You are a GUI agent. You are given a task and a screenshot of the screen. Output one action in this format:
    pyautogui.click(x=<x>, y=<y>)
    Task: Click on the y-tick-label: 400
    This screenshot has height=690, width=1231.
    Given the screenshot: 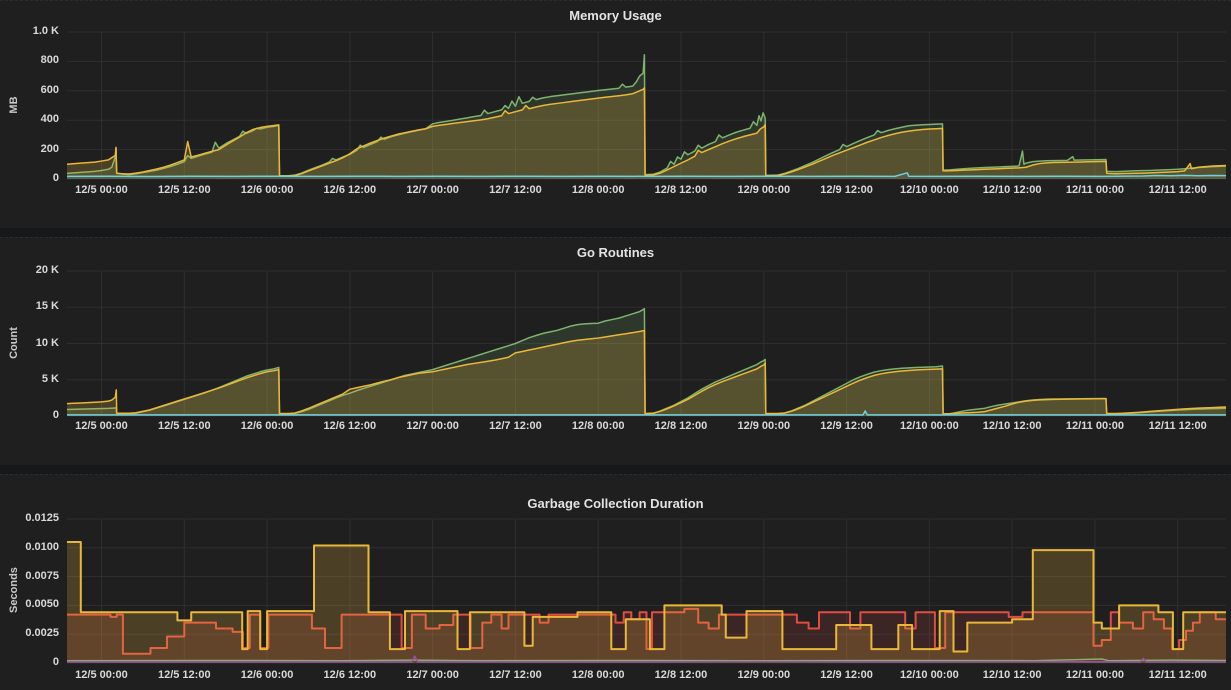 What is the action you would take?
    pyautogui.click(x=49, y=119)
    